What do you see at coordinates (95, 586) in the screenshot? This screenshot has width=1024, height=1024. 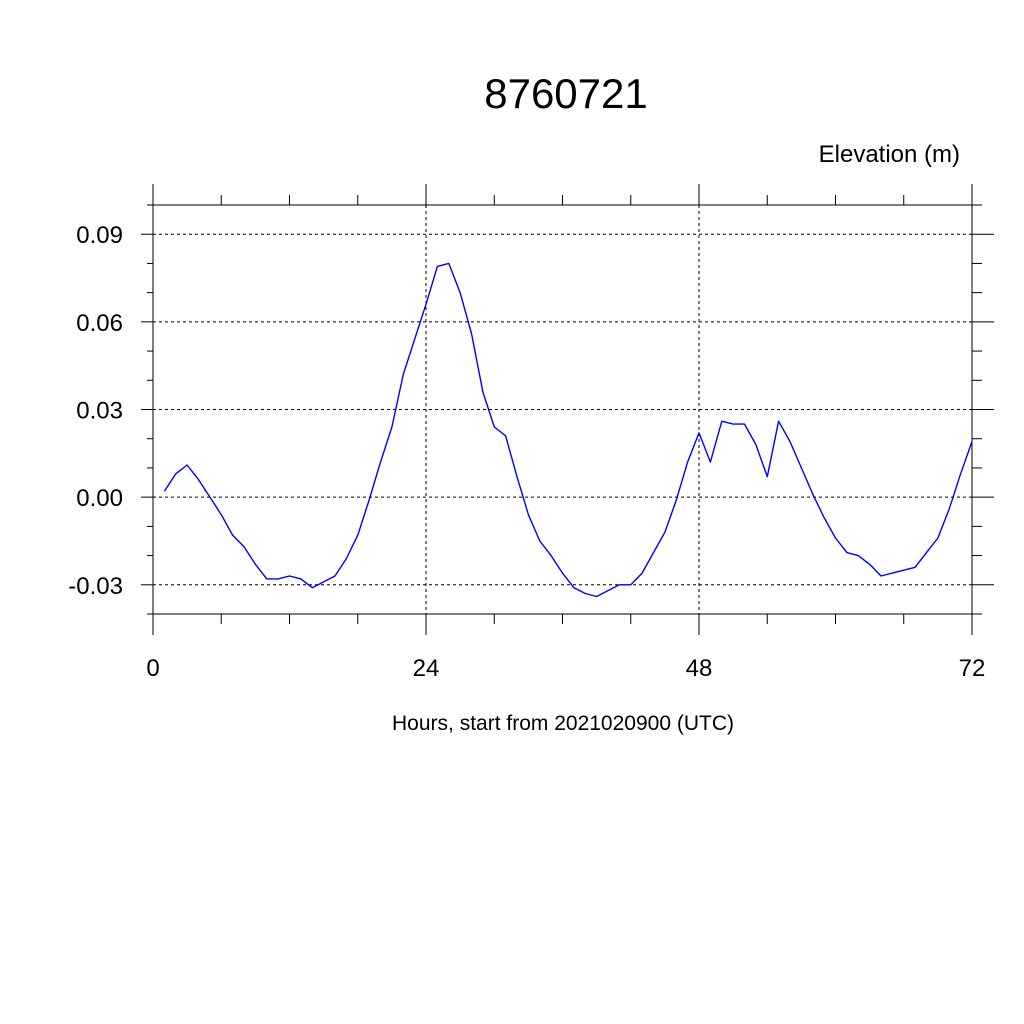 I see `y-tick-label: -0.03` at bounding box center [95, 586].